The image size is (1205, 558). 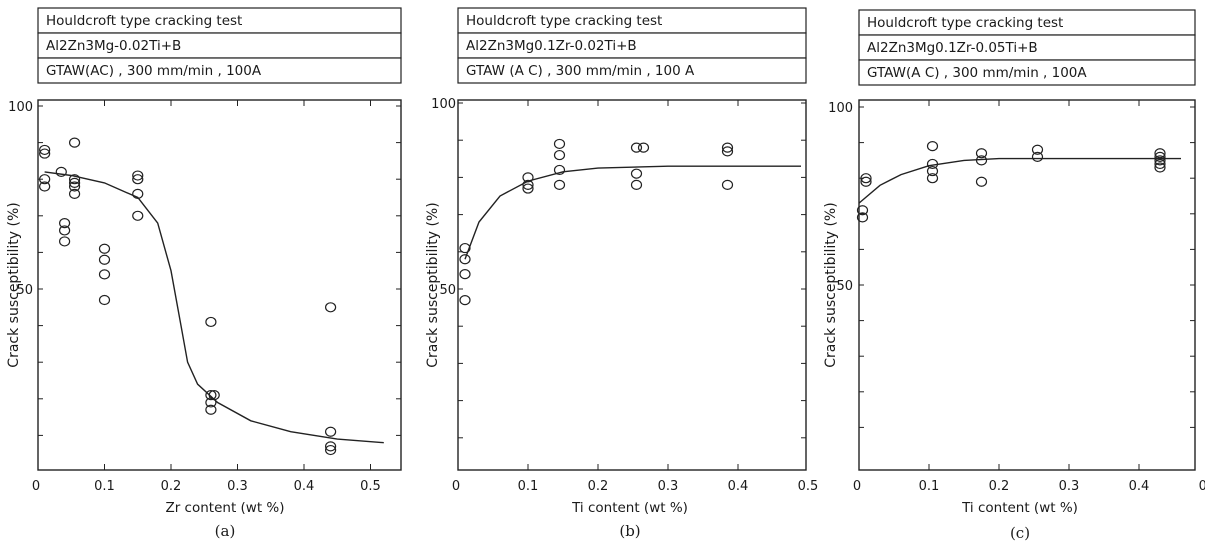 I want to click on header-line-3: GTAW (A C) , 300 mm/min , 100 A, so click(x=580, y=71).